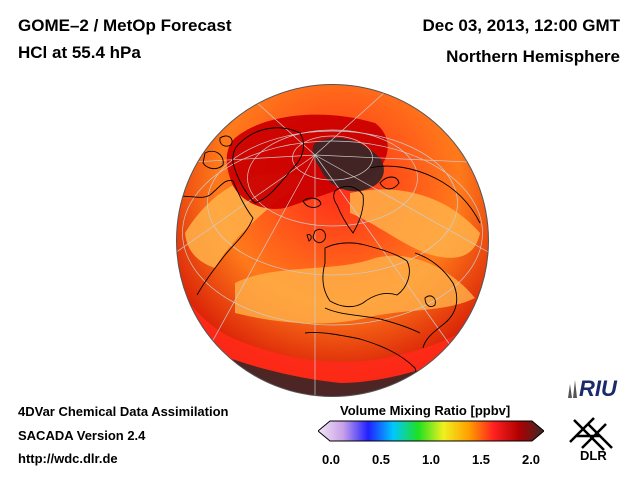 This screenshot has height=480, width=640. I want to click on colorbar-label: Volume Mixing Ratio [ppbv], so click(425, 410).